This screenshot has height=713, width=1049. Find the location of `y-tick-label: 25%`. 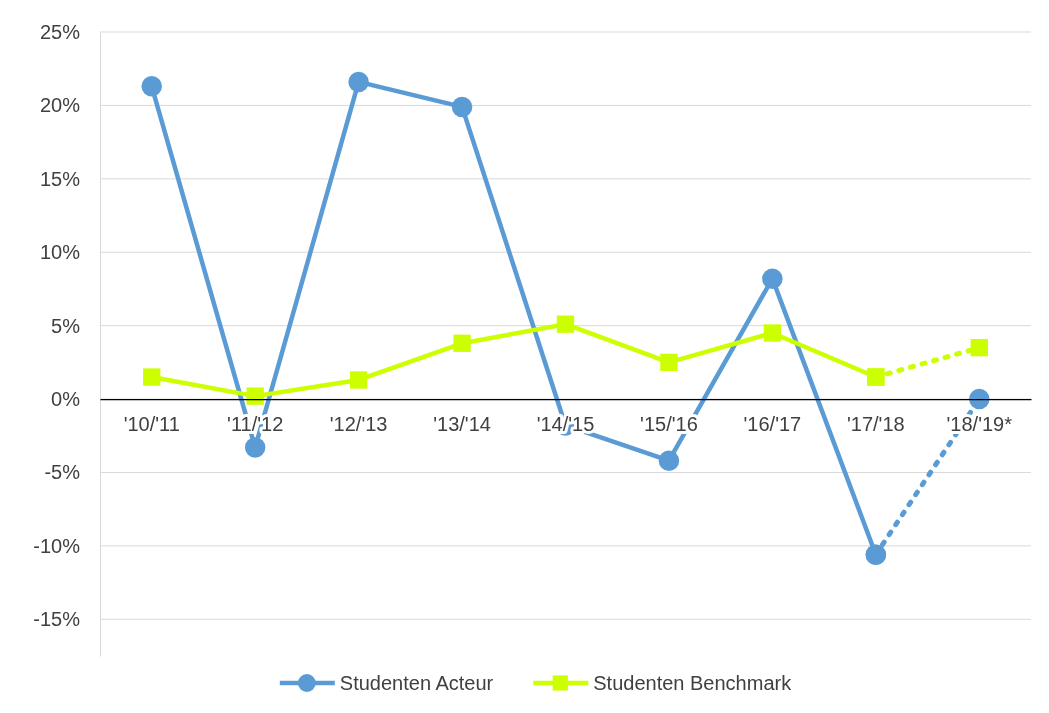

y-tick-label: 25% is located at coordinates (60, 31).